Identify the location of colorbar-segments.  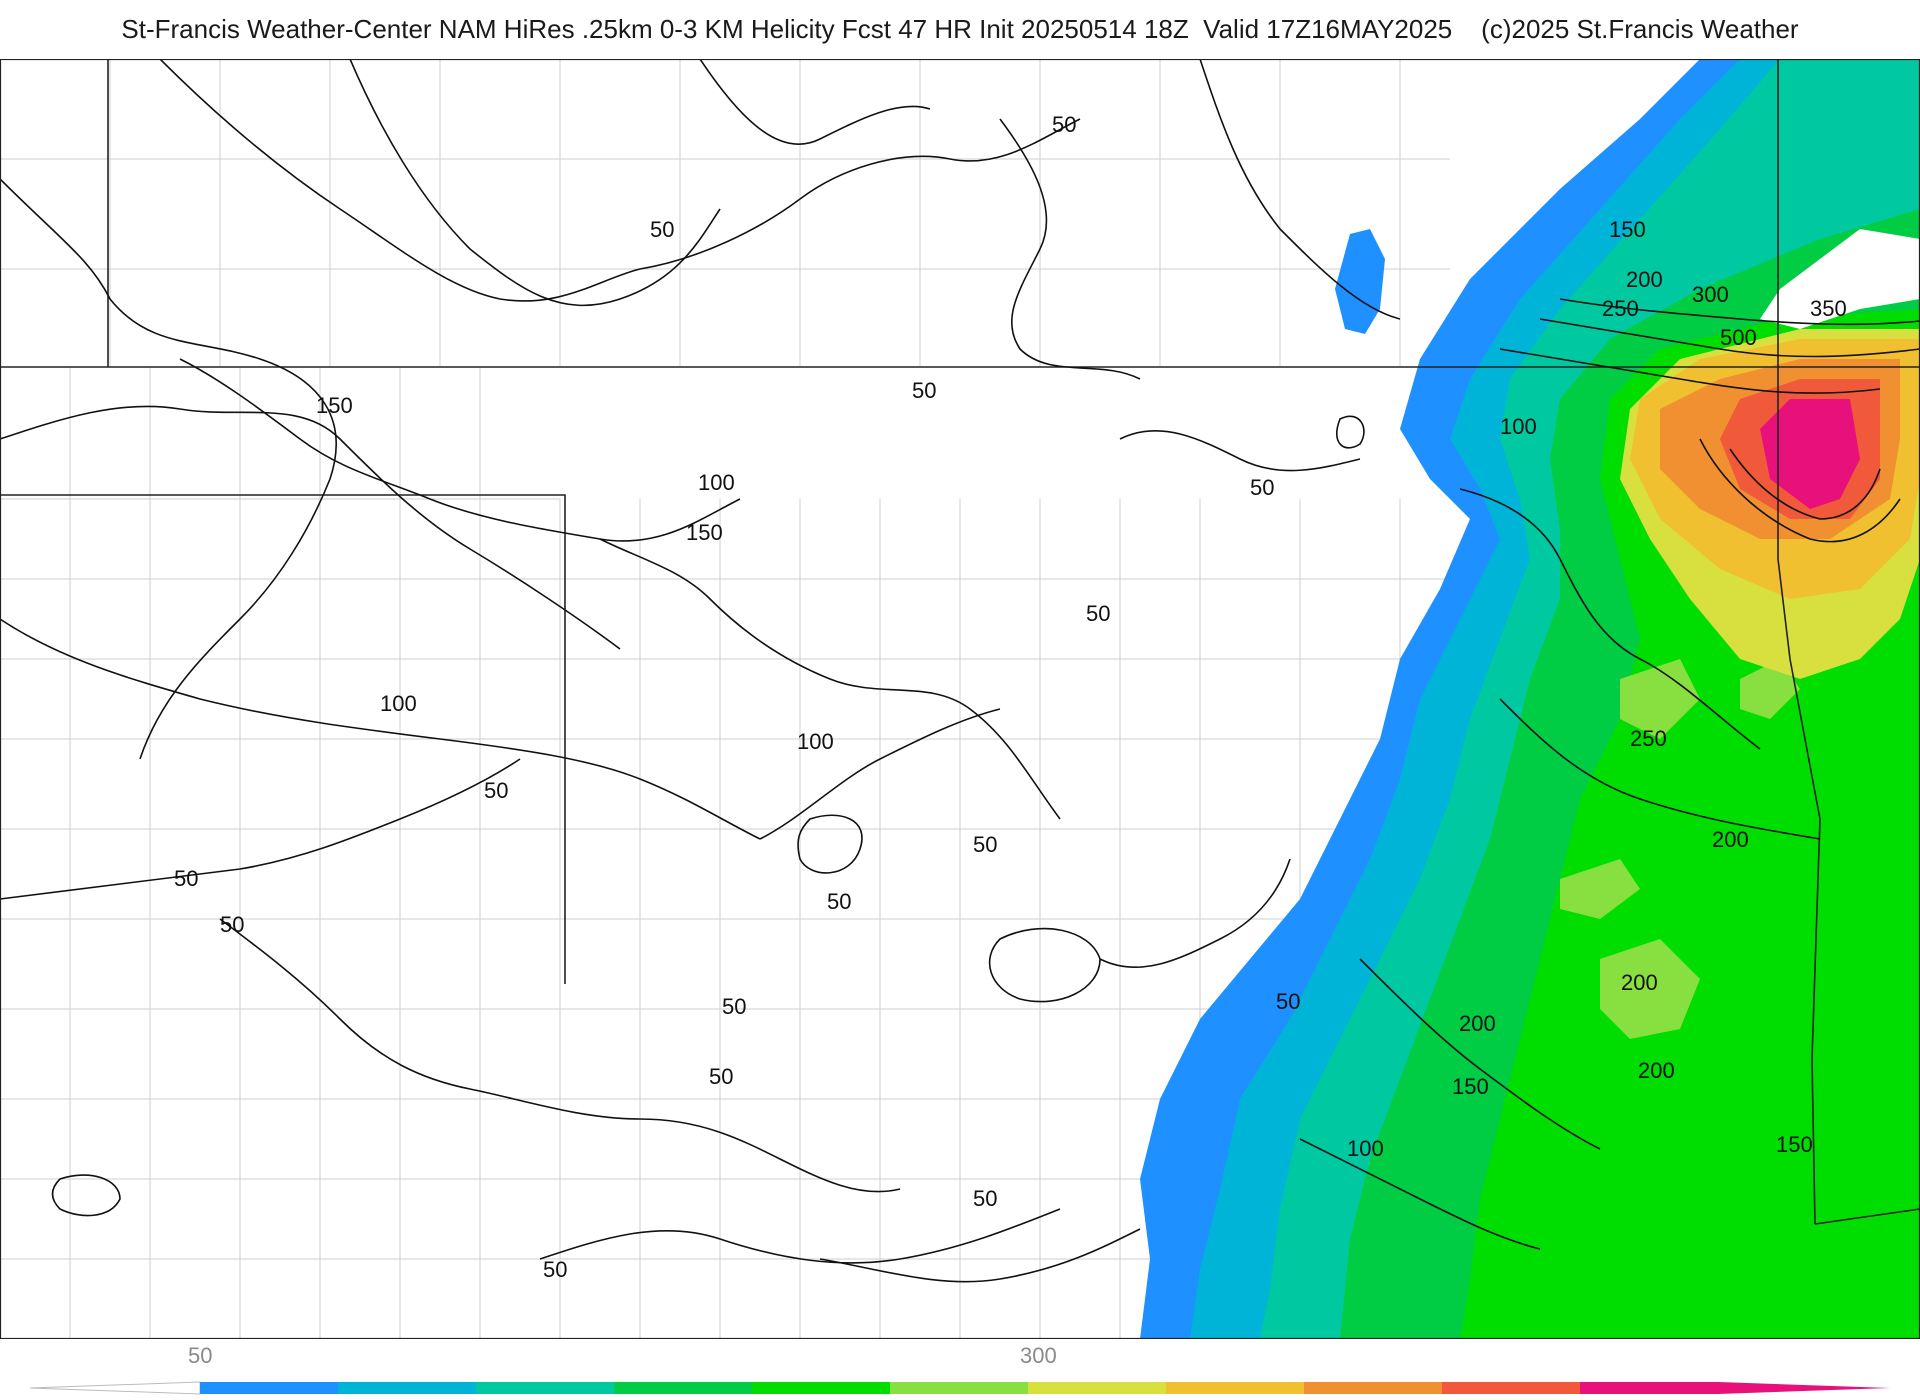
(959, 1388).